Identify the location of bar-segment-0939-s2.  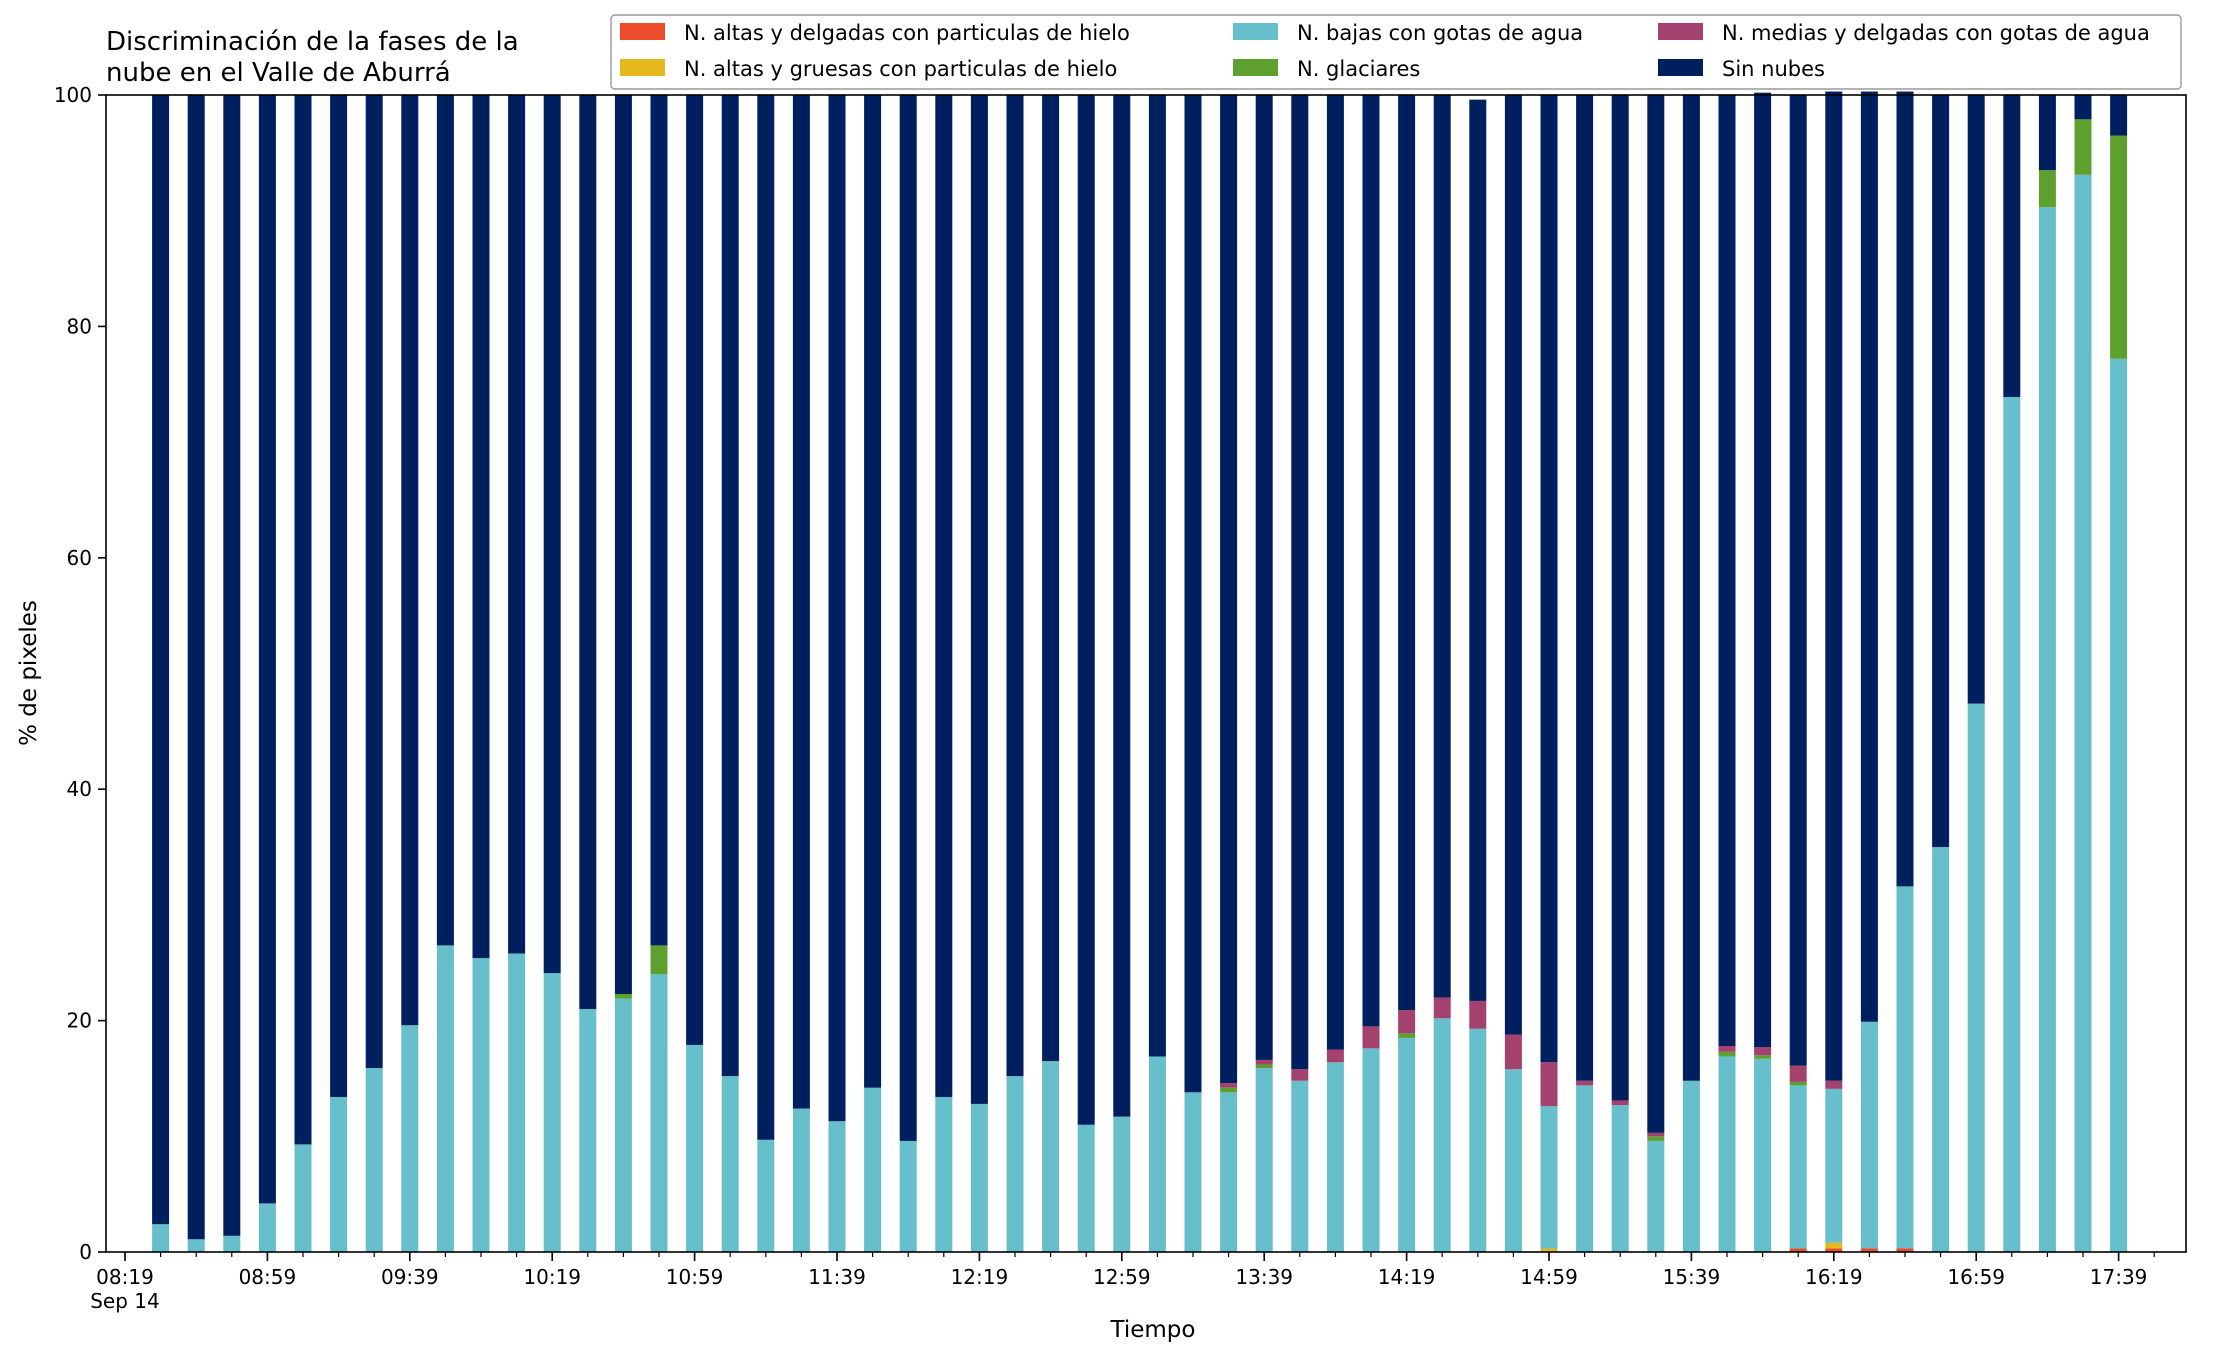
(410, 1138).